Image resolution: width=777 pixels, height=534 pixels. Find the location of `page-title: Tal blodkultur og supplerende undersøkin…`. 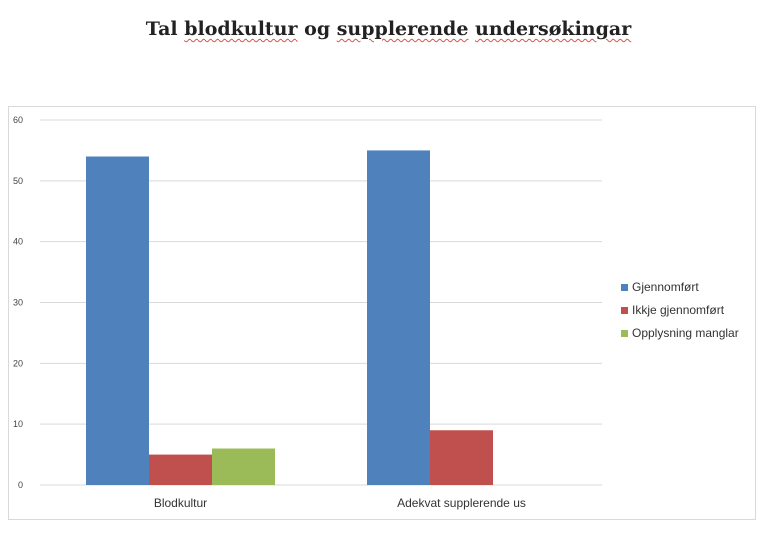

page-title: Tal blodkultur og supplerende undersøkin… is located at coordinates (388, 29).